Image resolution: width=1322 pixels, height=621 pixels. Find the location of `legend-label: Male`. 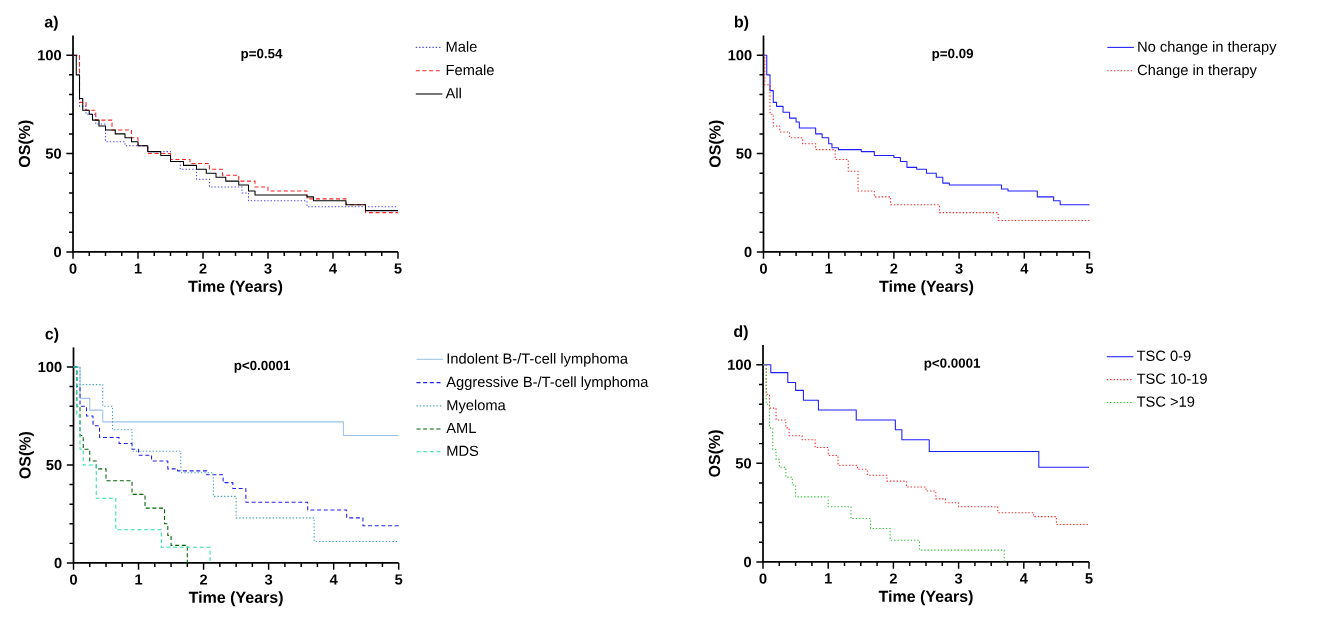

legend-label: Male is located at coordinates (461, 46).